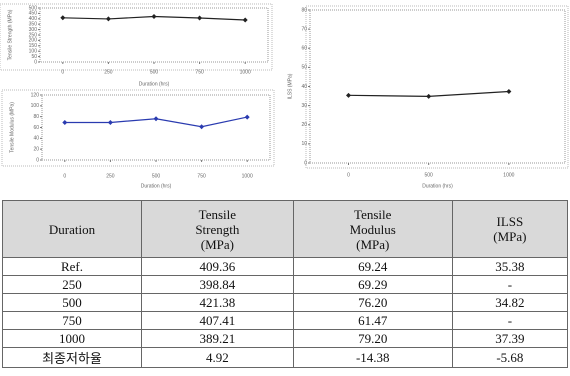 Image resolution: width=570 pixels, height=376 pixels. I want to click on y-tick-label: 150, so click(33, 46).